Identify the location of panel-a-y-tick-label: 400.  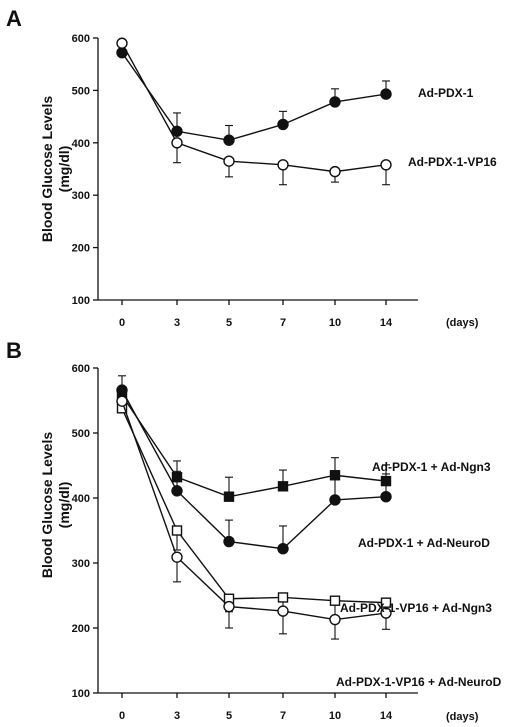
(81, 144).